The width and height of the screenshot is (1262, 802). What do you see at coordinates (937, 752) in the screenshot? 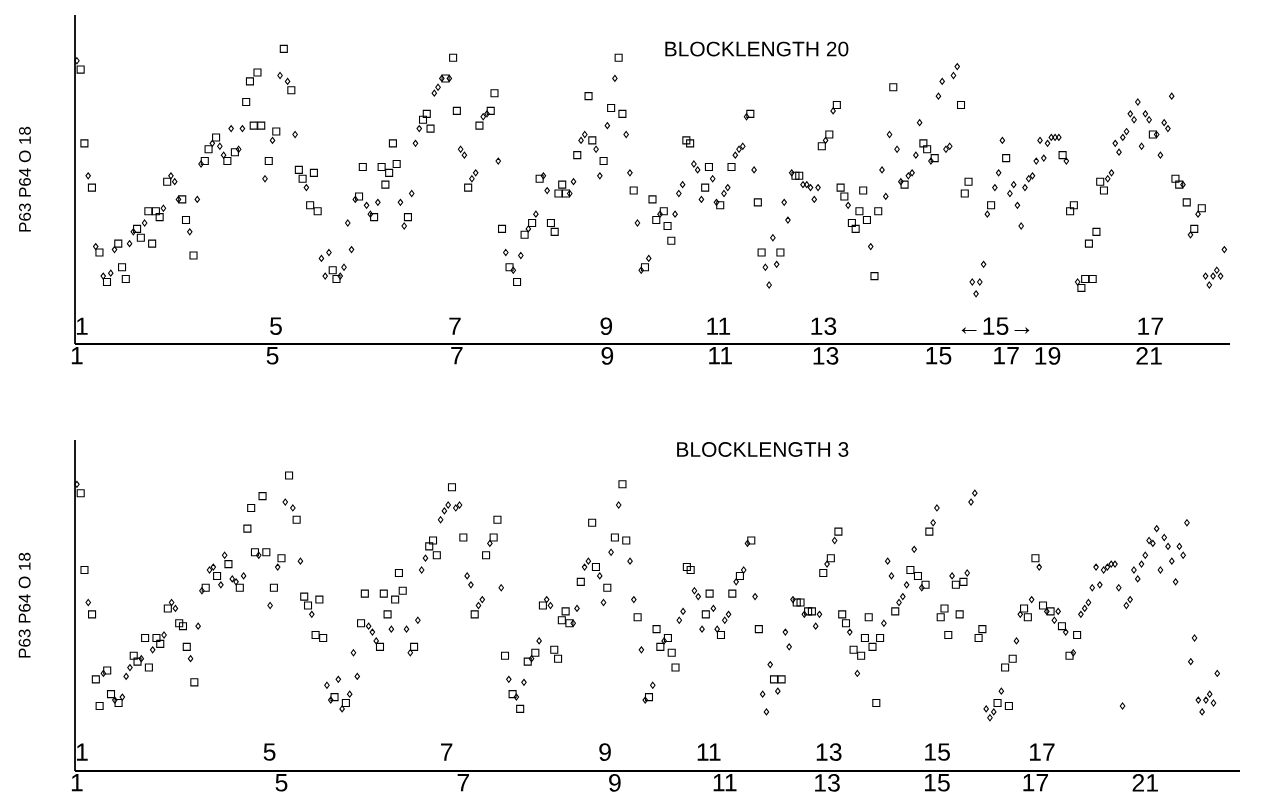
I see `annotation: 15` at bounding box center [937, 752].